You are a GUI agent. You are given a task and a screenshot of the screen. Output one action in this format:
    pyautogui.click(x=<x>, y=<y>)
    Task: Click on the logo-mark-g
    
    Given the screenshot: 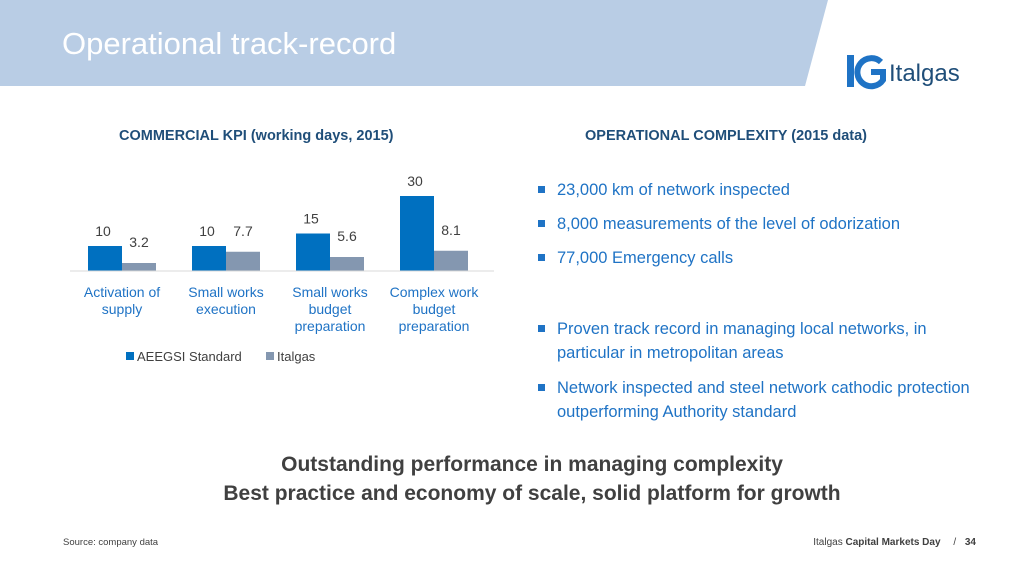 What is the action you would take?
    pyautogui.click(x=870, y=72)
    